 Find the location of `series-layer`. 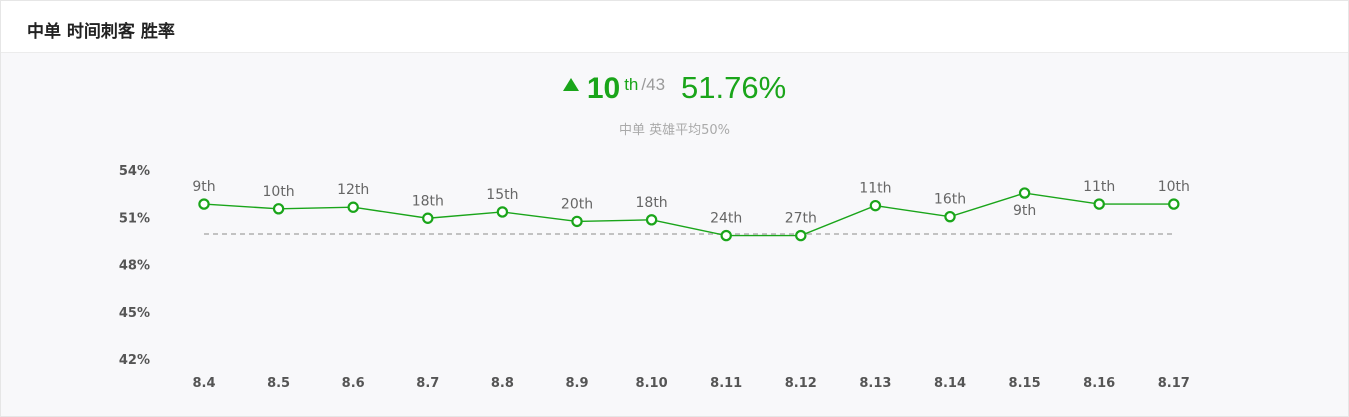

series-layer is located at coordinates (689, 214).